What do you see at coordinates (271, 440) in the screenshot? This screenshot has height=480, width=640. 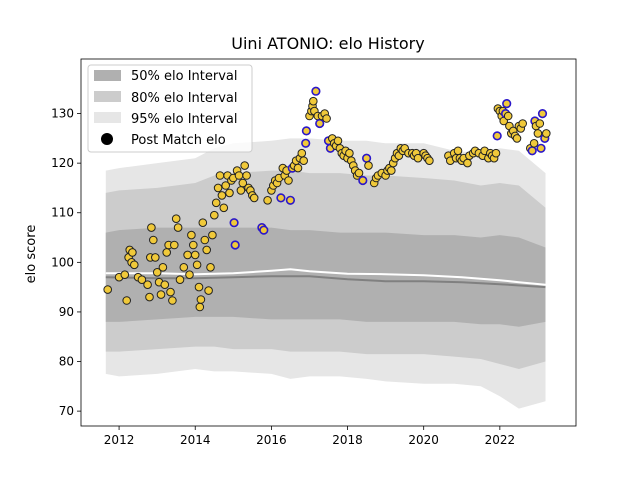 I see `x-tick-label: 2016` at bounding box center [271, 440].